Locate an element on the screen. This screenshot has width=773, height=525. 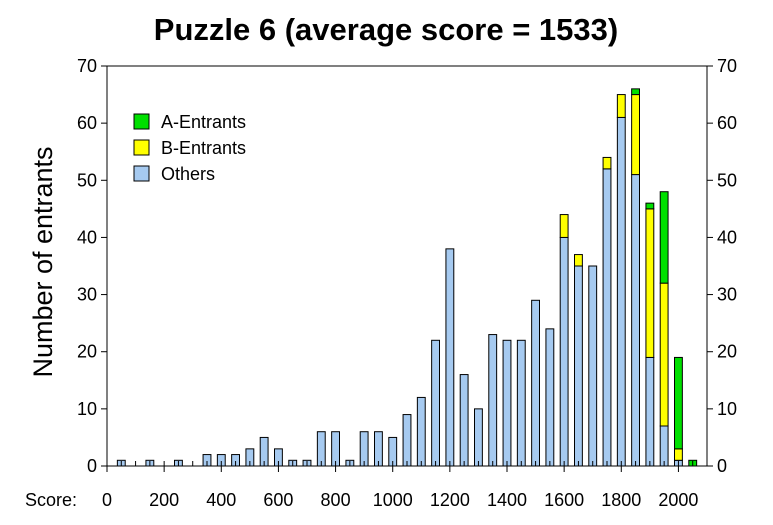
bar-a-entrants-1900 is located at coordinates (650, 206).